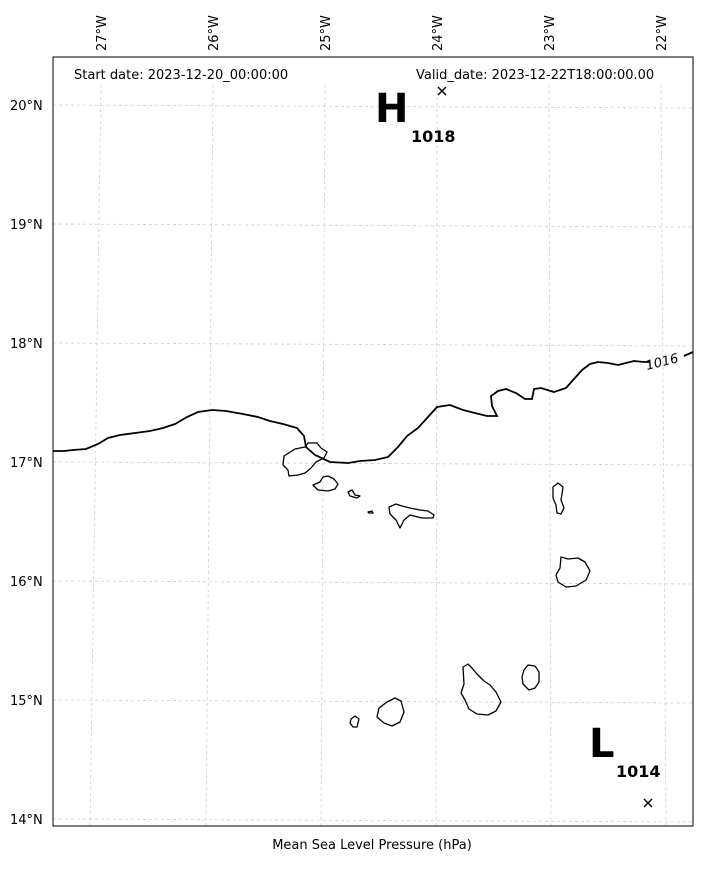  What do you see at coordinates (662, 33) in the screenshot?
I see `lon-label-22w: 22°W` at bounding box center [662, 33].